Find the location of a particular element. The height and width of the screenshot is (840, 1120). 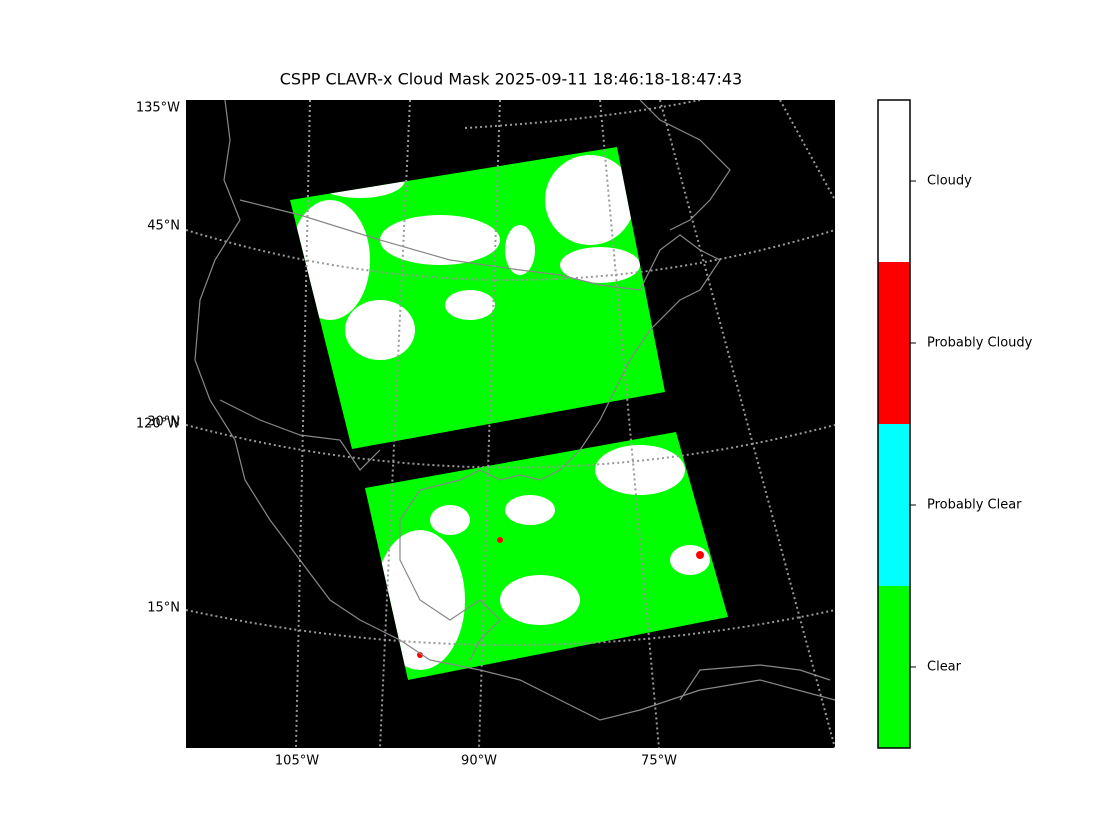

lon-label: 105°W is located at coordinates (297, 761).